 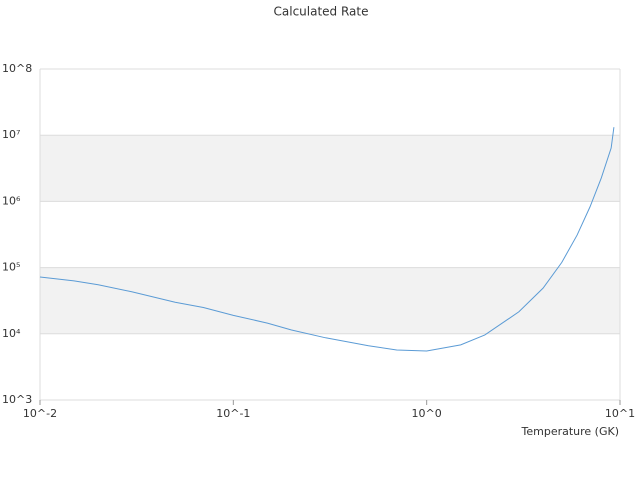 What do you see at coordinates (427, 413) in the screenshot?
I see `x-tick-label: 10^0` at bounding box center [427, 413].